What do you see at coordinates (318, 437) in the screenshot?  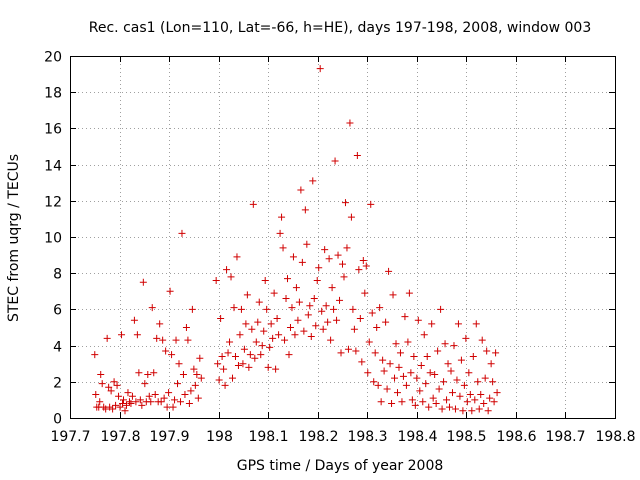 I see `x-tick-label: 198.2` at bounding box center [318, 437].